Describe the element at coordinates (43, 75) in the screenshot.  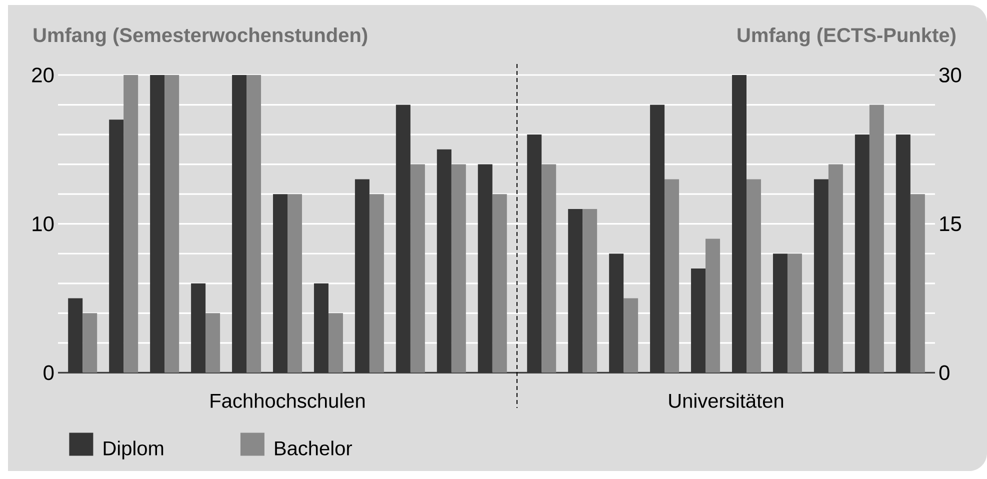
I see `y-tick-label: 20` at that location.